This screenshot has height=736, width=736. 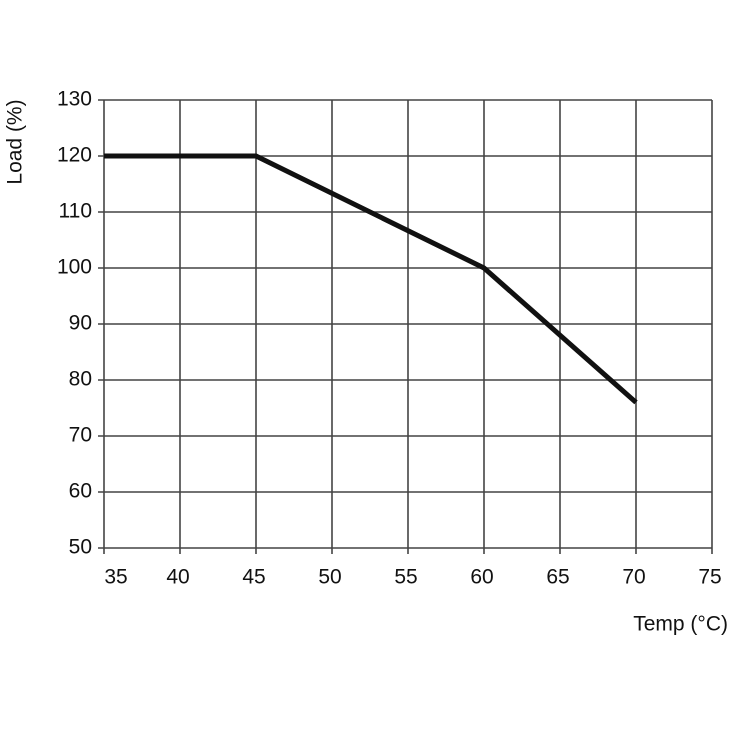 I want to click on x-tick-label: 70, so click(x=633, y=577).